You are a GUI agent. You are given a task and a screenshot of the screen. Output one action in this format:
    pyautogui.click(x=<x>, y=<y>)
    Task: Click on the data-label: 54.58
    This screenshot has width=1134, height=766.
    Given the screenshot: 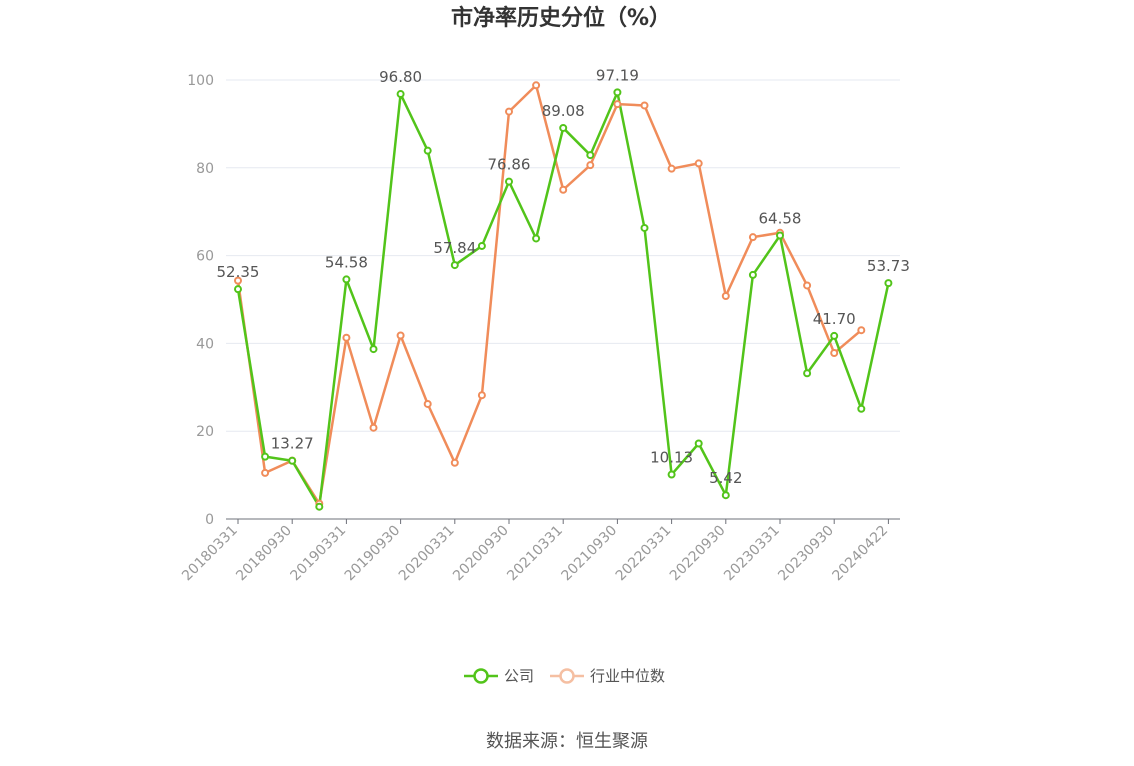 What is the action you would take?
    pyautogui.click(x=346, y=262)
    